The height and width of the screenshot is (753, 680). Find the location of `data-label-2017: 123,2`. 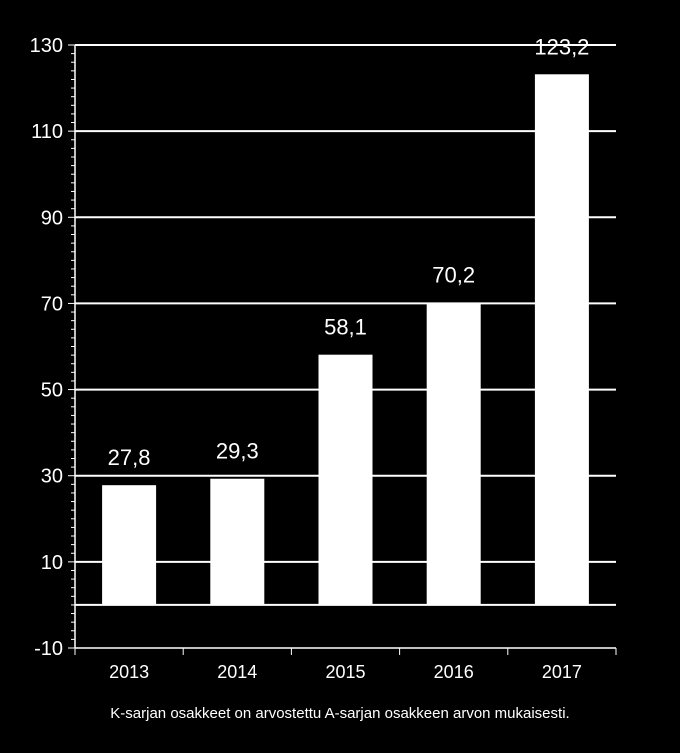

data-label-2017: 123,2 is located at coordinates (561, 46).